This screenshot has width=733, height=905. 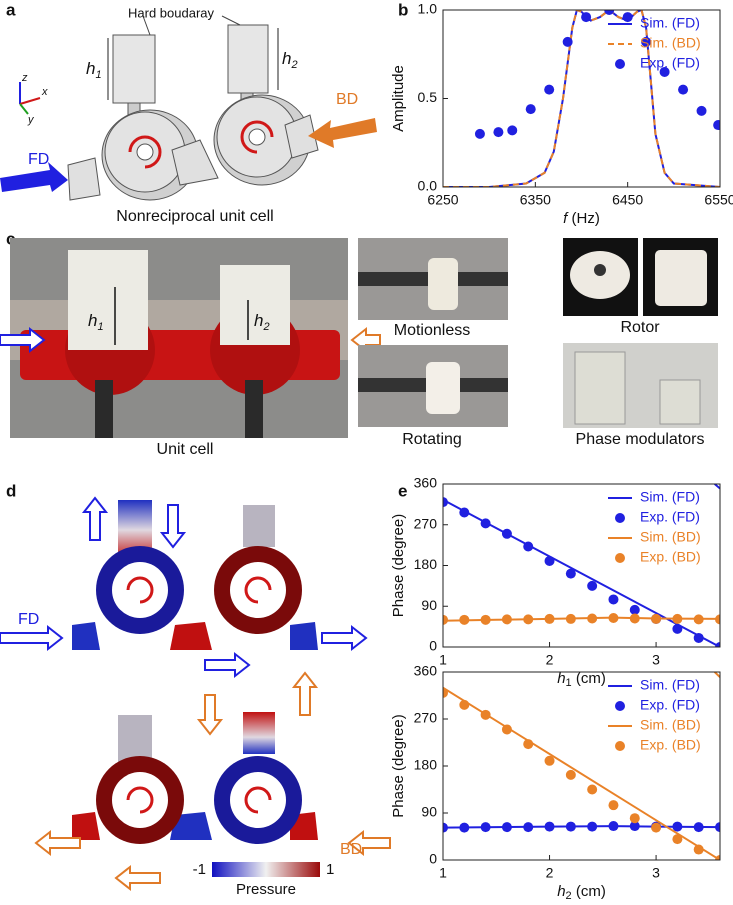 I want to click on callout-line, so click(x=231, y=20).